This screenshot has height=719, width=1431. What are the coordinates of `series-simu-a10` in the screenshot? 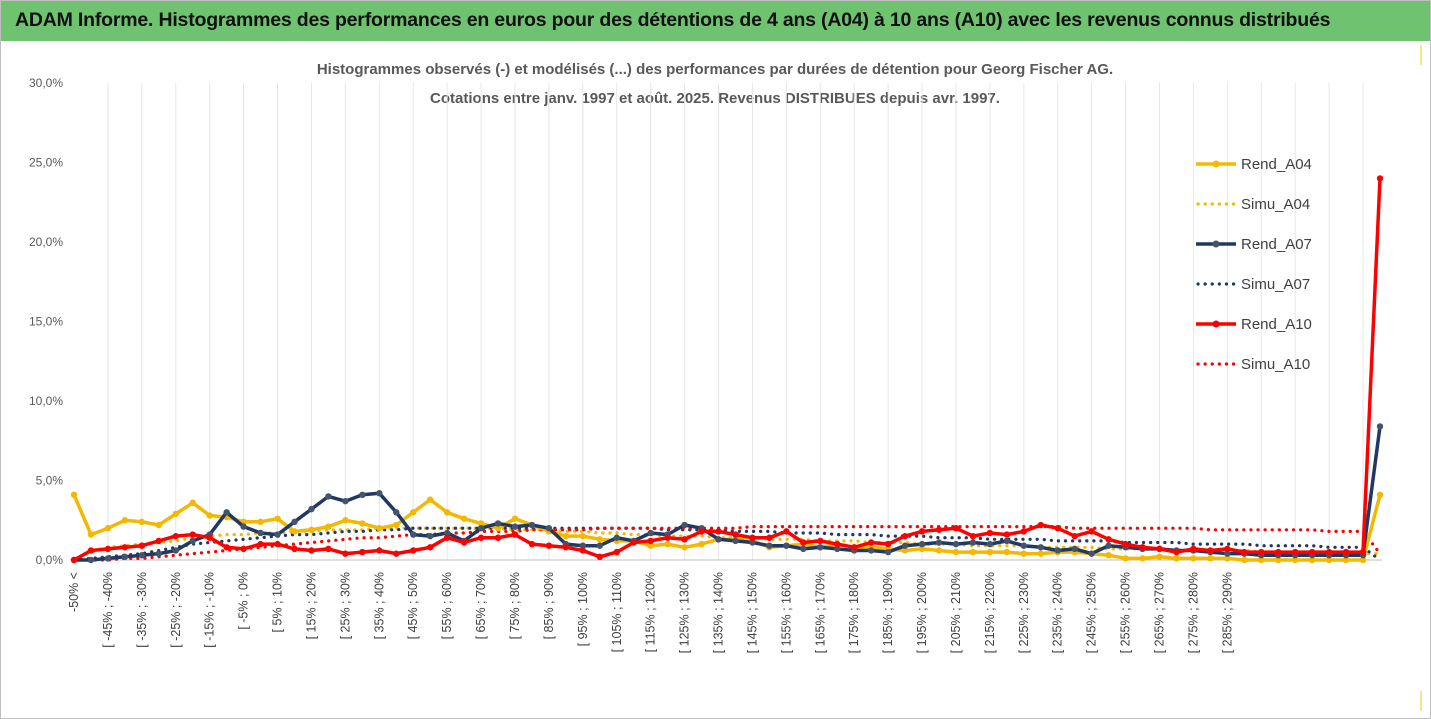 It's located at (727, 543).